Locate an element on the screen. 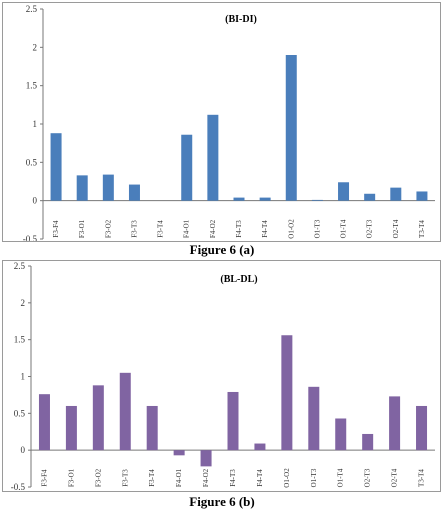 The width and height of the screenshot is (444, 512). chart-title: (BI-DI) is located at coordinates (241, 19).